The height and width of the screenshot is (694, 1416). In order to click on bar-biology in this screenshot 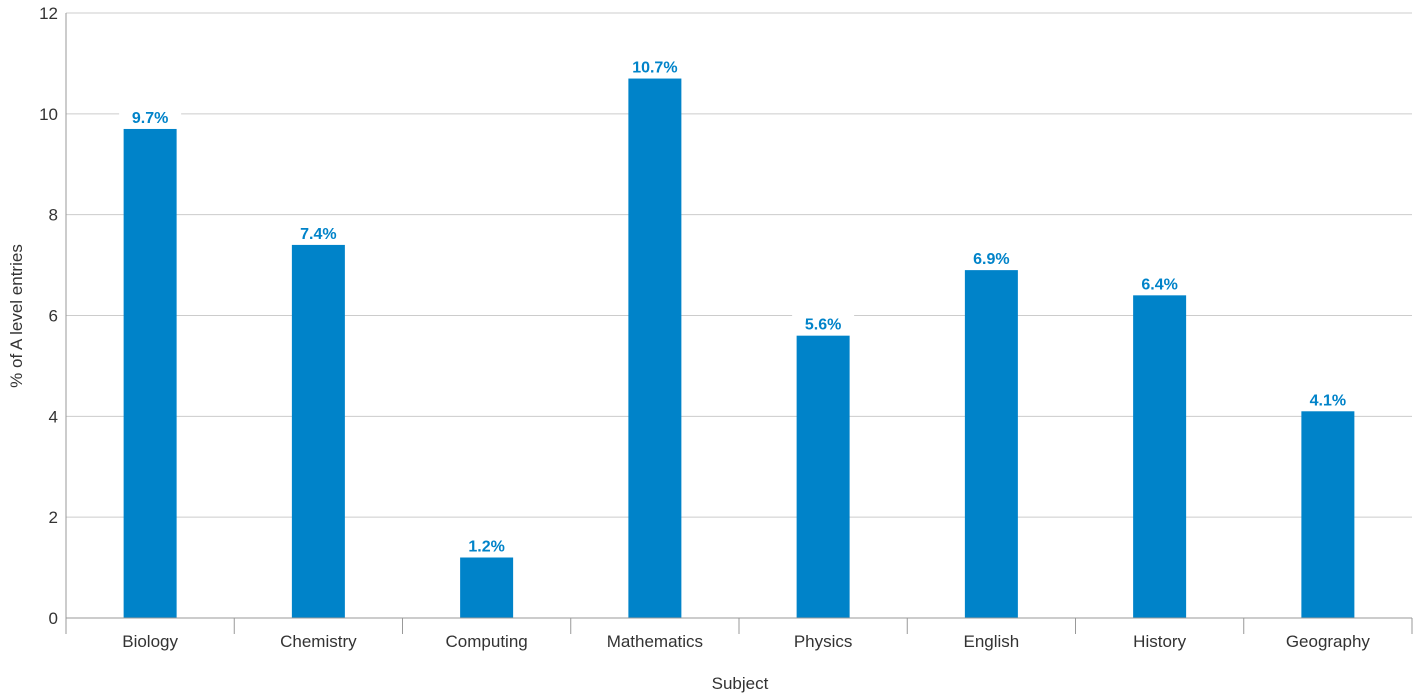, I will do `click(150, 373)`.